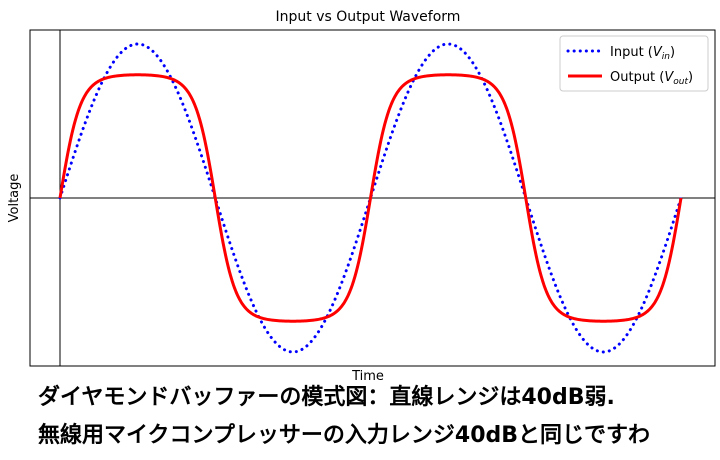  I want to click on legend-label-output: Output (Vout), so click(651, 78).